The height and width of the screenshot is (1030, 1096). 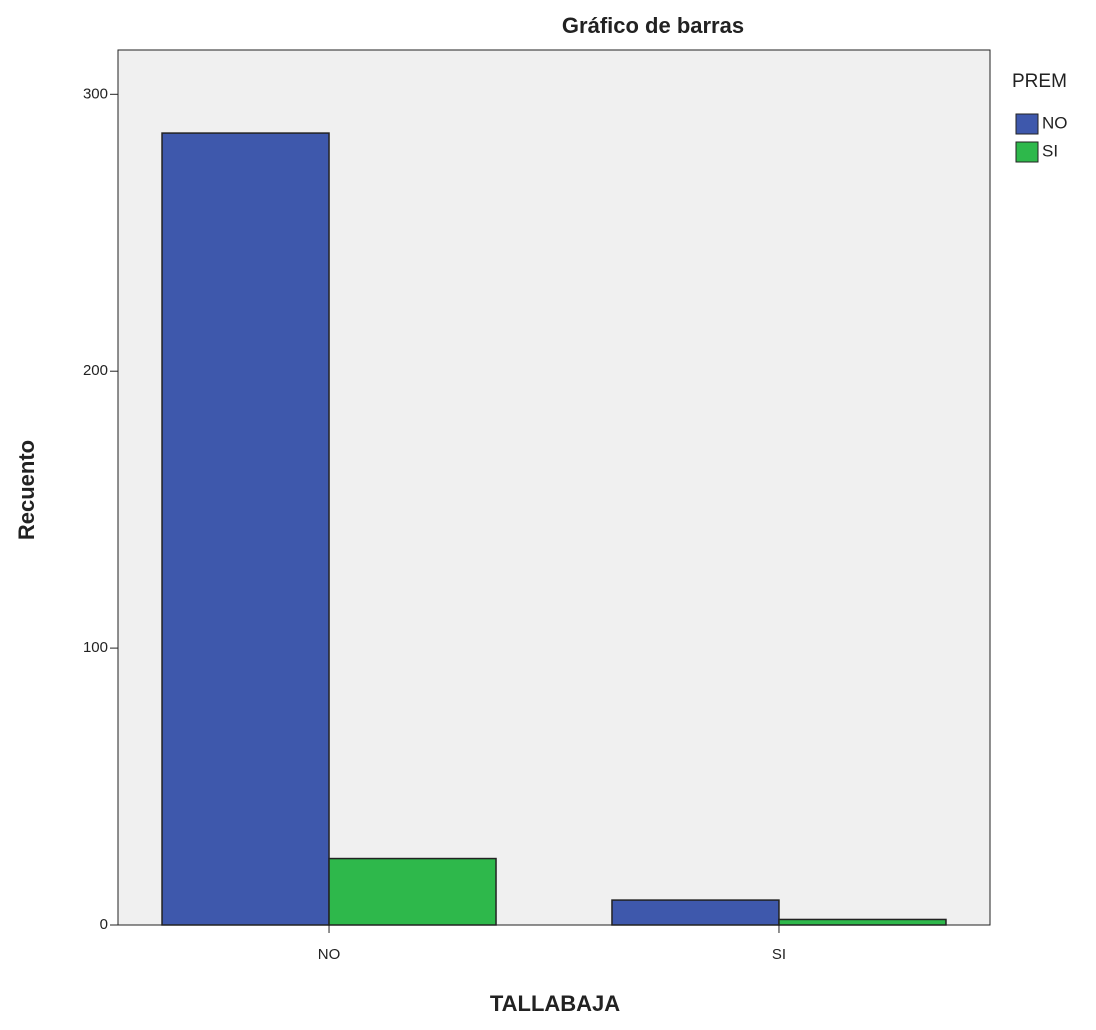 What do you see at coordinates (653, 25) in the screenshot?
I see `chart-title: Gráfico de barras` at bounding box center [653, 25].